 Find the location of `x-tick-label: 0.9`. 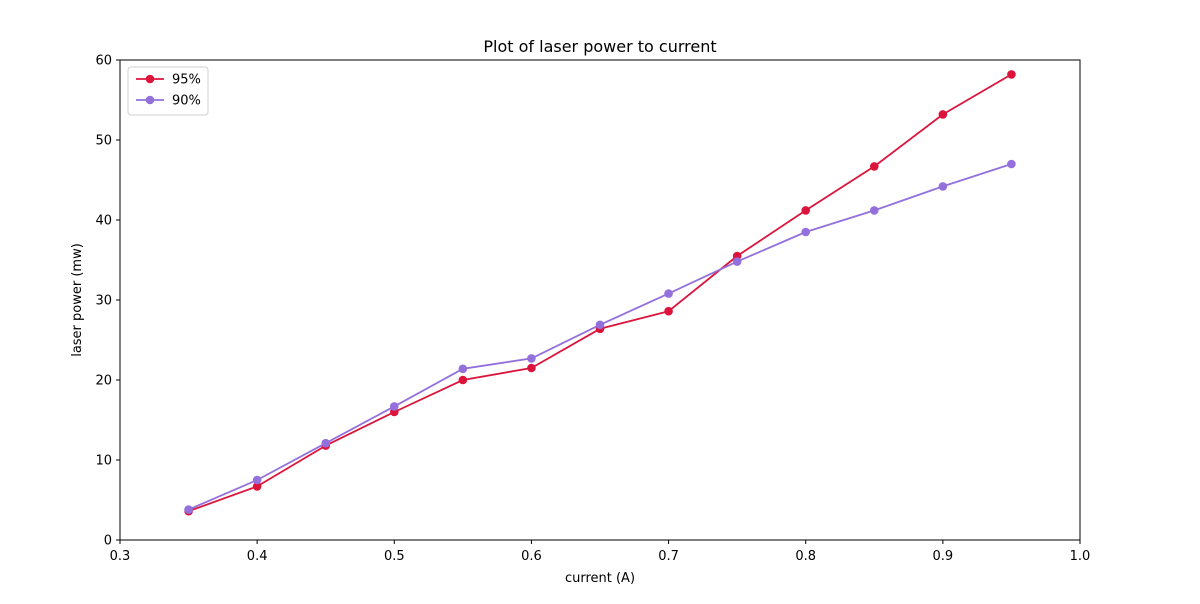

x-tick-label: 0.9 is located at coordinates (943, 556).